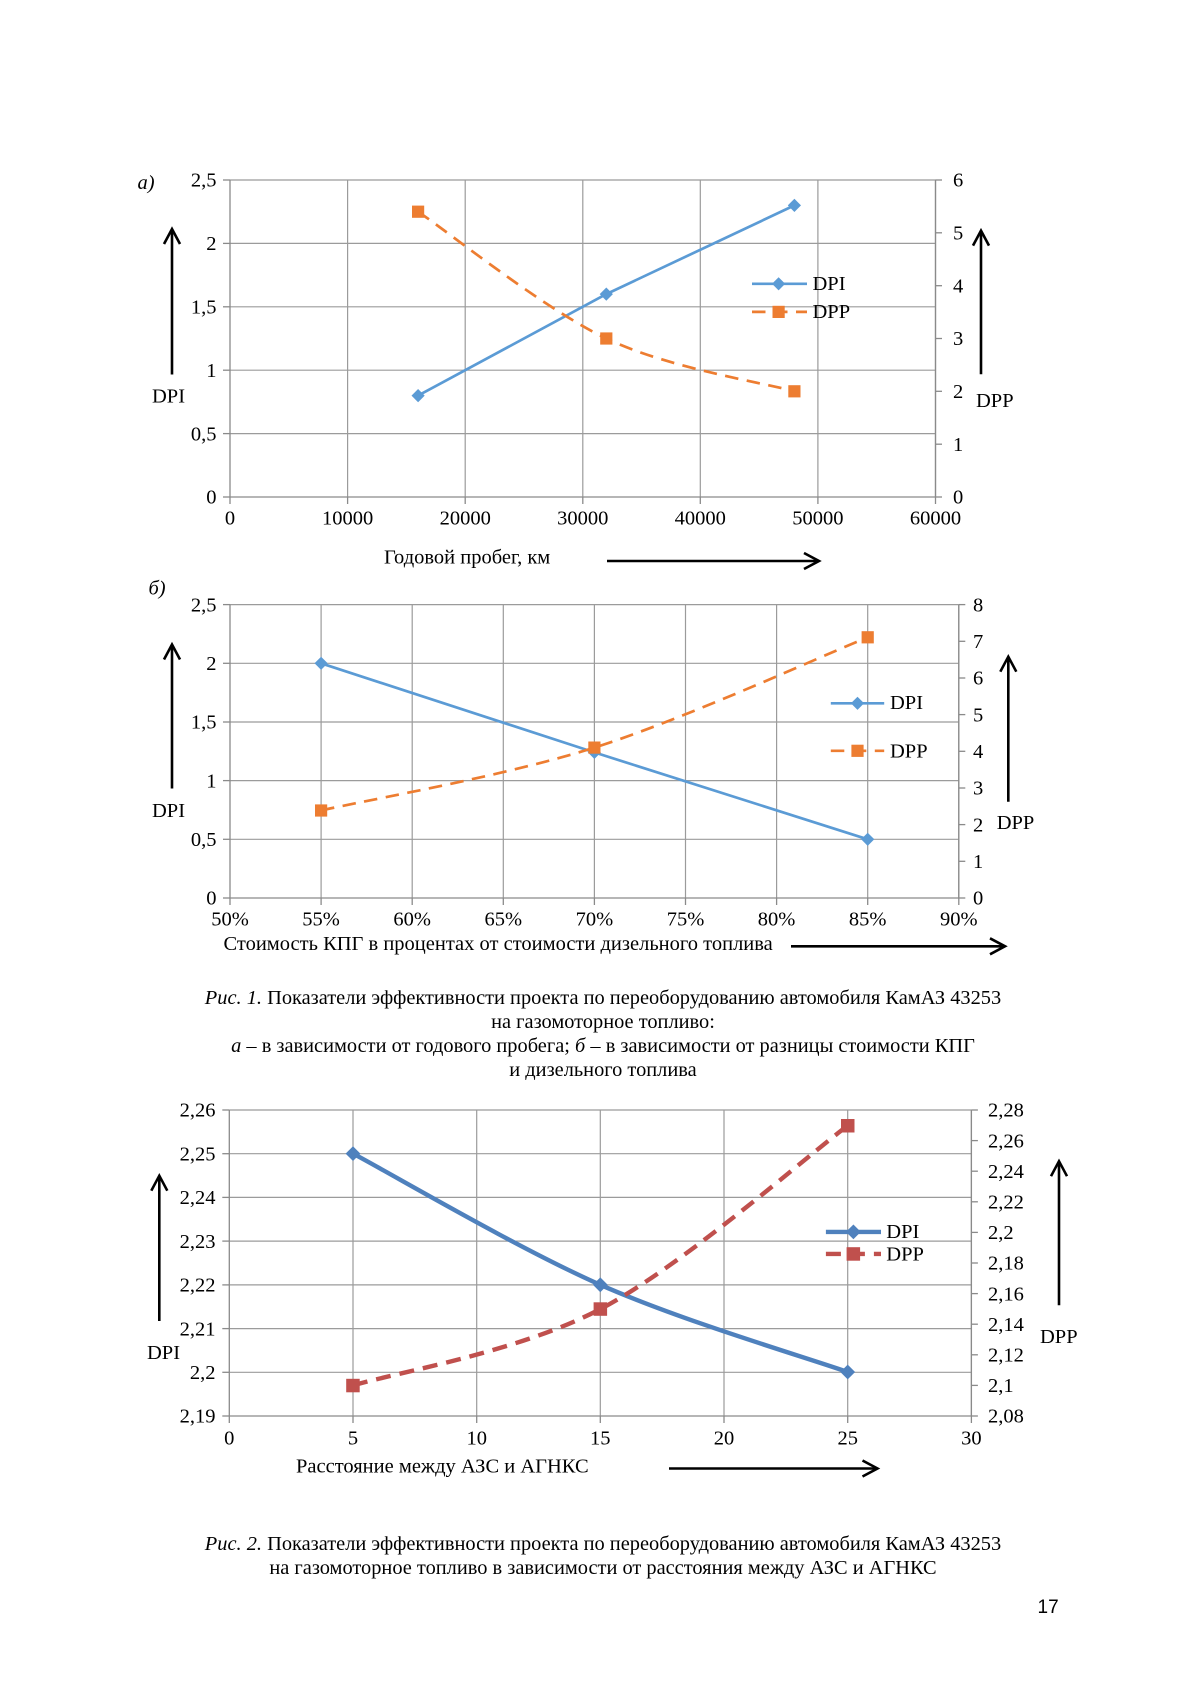  What do you see at coordinates (724, 1439) in the screenshot?
I see `svg-text: 20` at bounding box center [724, 1439].